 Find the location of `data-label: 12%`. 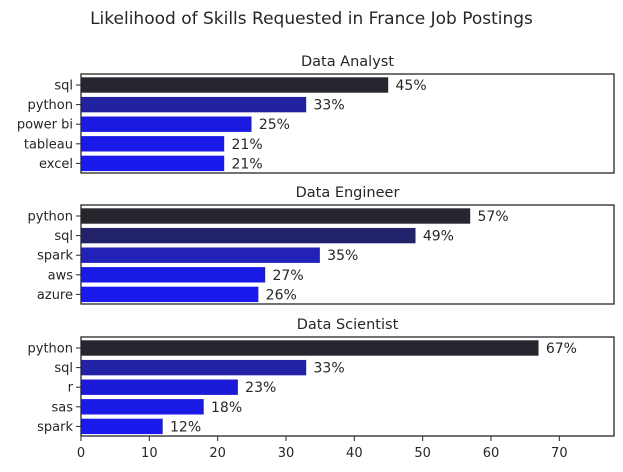

data-label: 12% is located at coordinates (185, 427).